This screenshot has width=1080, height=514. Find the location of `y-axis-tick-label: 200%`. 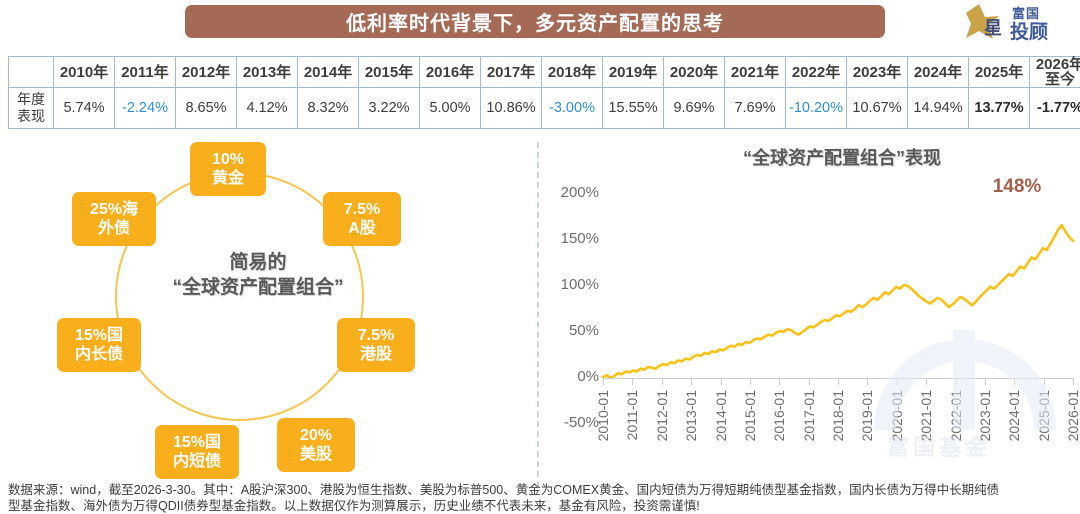

y-axis-tick-label: 200% is located at coordinates (570, 192).